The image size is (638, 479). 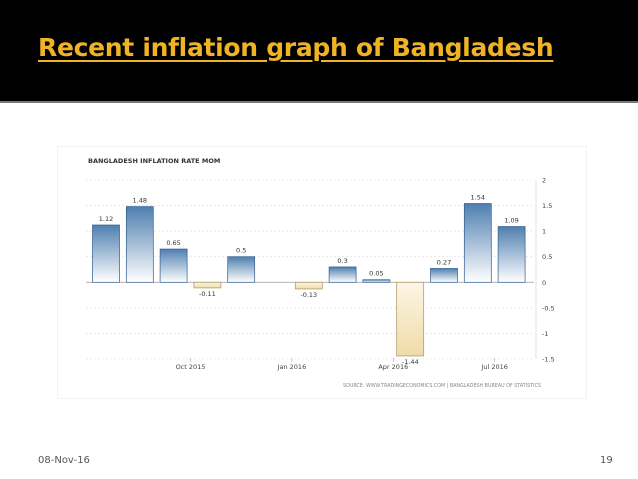 I want to click on bar-data-label: 1.12, so click(x=106, y=219).